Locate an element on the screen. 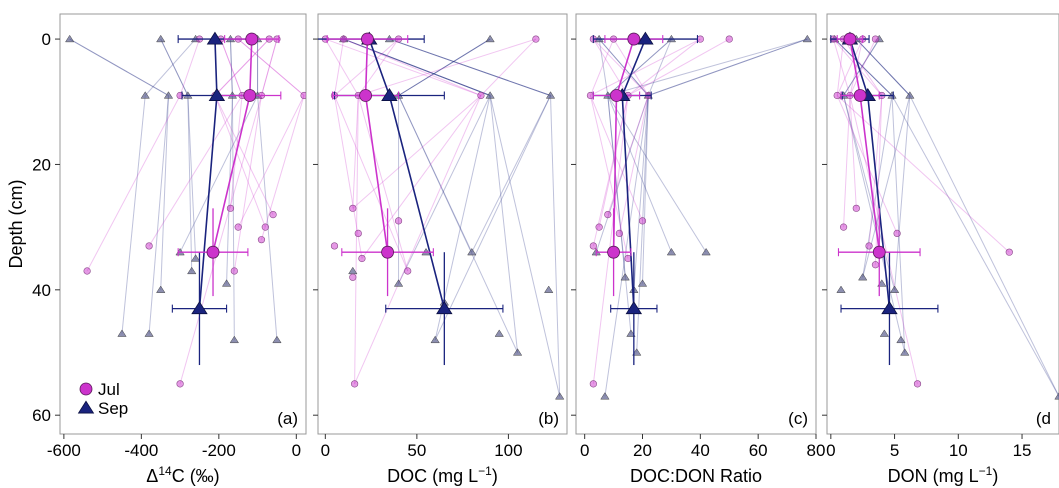 Image resolution: width=1059 pixels, height=488 pixels. y-tick-label: 20 is located at coordinates (41, 164).